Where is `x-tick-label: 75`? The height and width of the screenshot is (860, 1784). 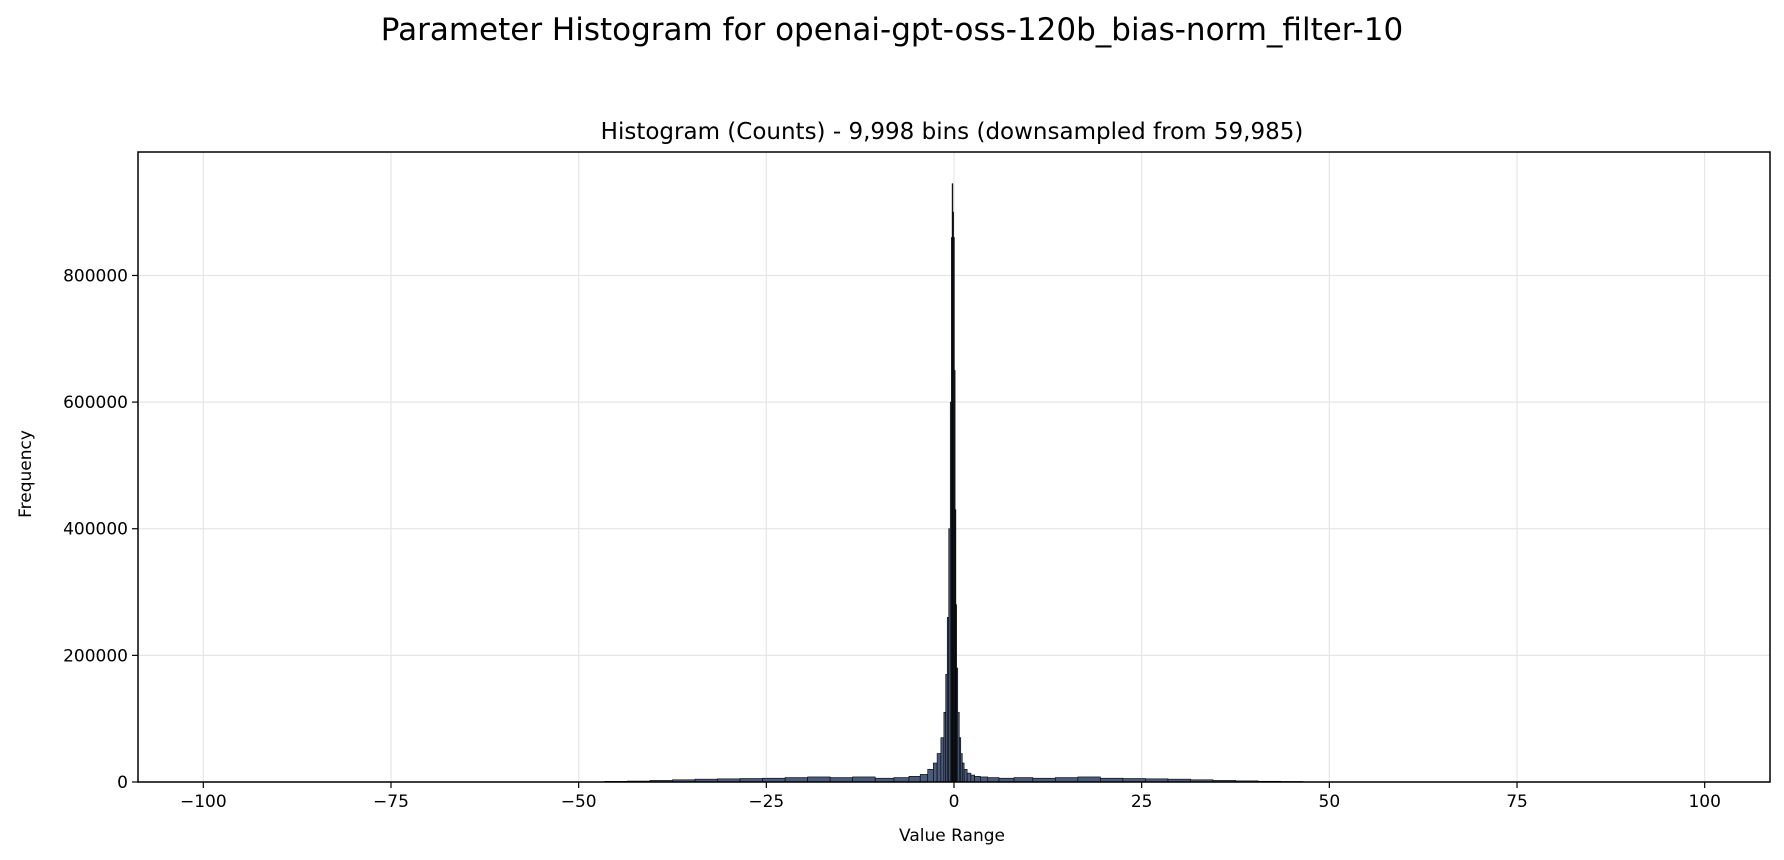
x-tick-label: 75 is located at coordinates (1517, 802).